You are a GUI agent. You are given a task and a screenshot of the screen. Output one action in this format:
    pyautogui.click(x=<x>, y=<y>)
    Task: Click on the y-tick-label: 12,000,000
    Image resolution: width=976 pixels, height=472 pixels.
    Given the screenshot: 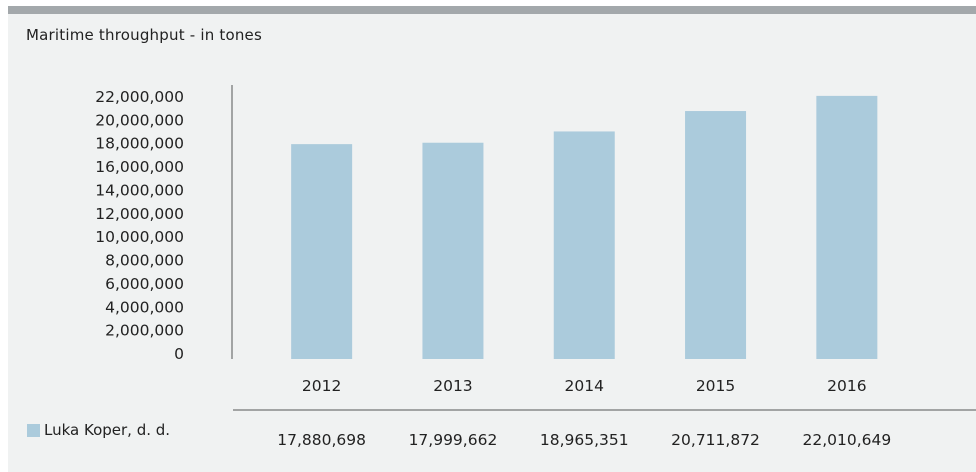 What is the action you would take?
    pyautogui.click(x=139, y=214)
    